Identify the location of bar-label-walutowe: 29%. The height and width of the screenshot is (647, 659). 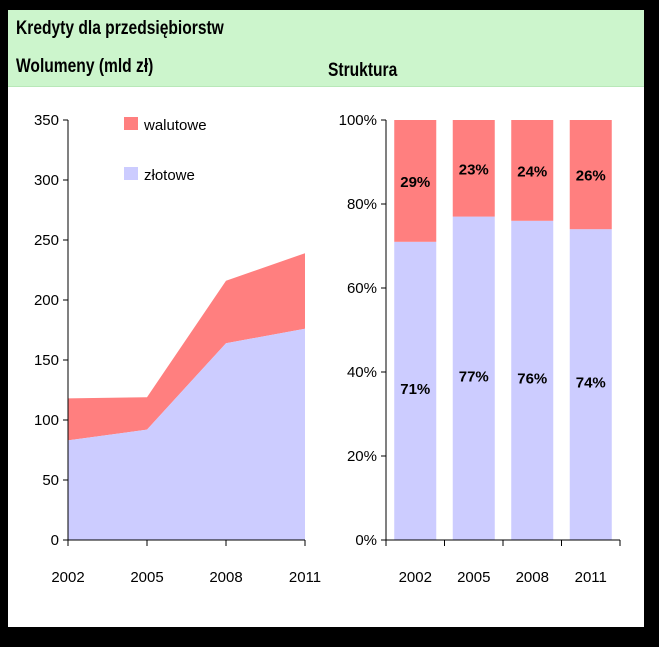
(415, 182).